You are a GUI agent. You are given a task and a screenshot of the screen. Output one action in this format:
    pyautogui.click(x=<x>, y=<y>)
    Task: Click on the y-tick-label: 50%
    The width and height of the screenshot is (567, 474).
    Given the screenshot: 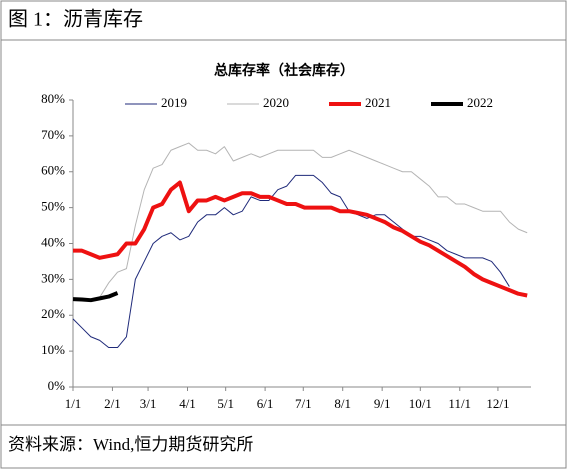 What is the action you would take?
    pyautogui.click(x=53, y=206)
    